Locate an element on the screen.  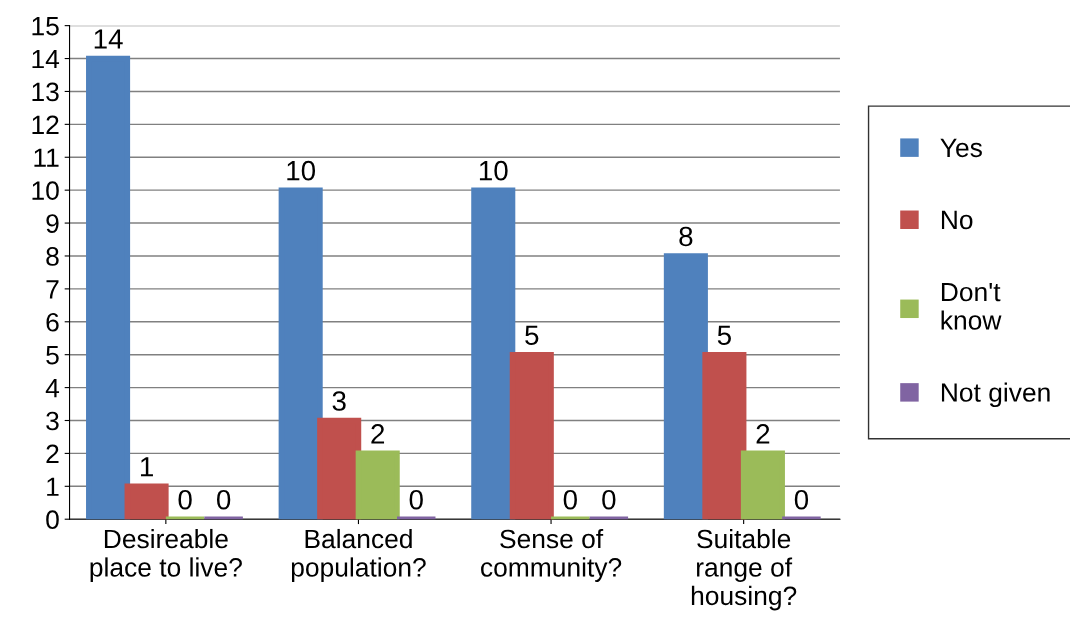
y-tick-label: 10 is located at coordinates (45, 190).